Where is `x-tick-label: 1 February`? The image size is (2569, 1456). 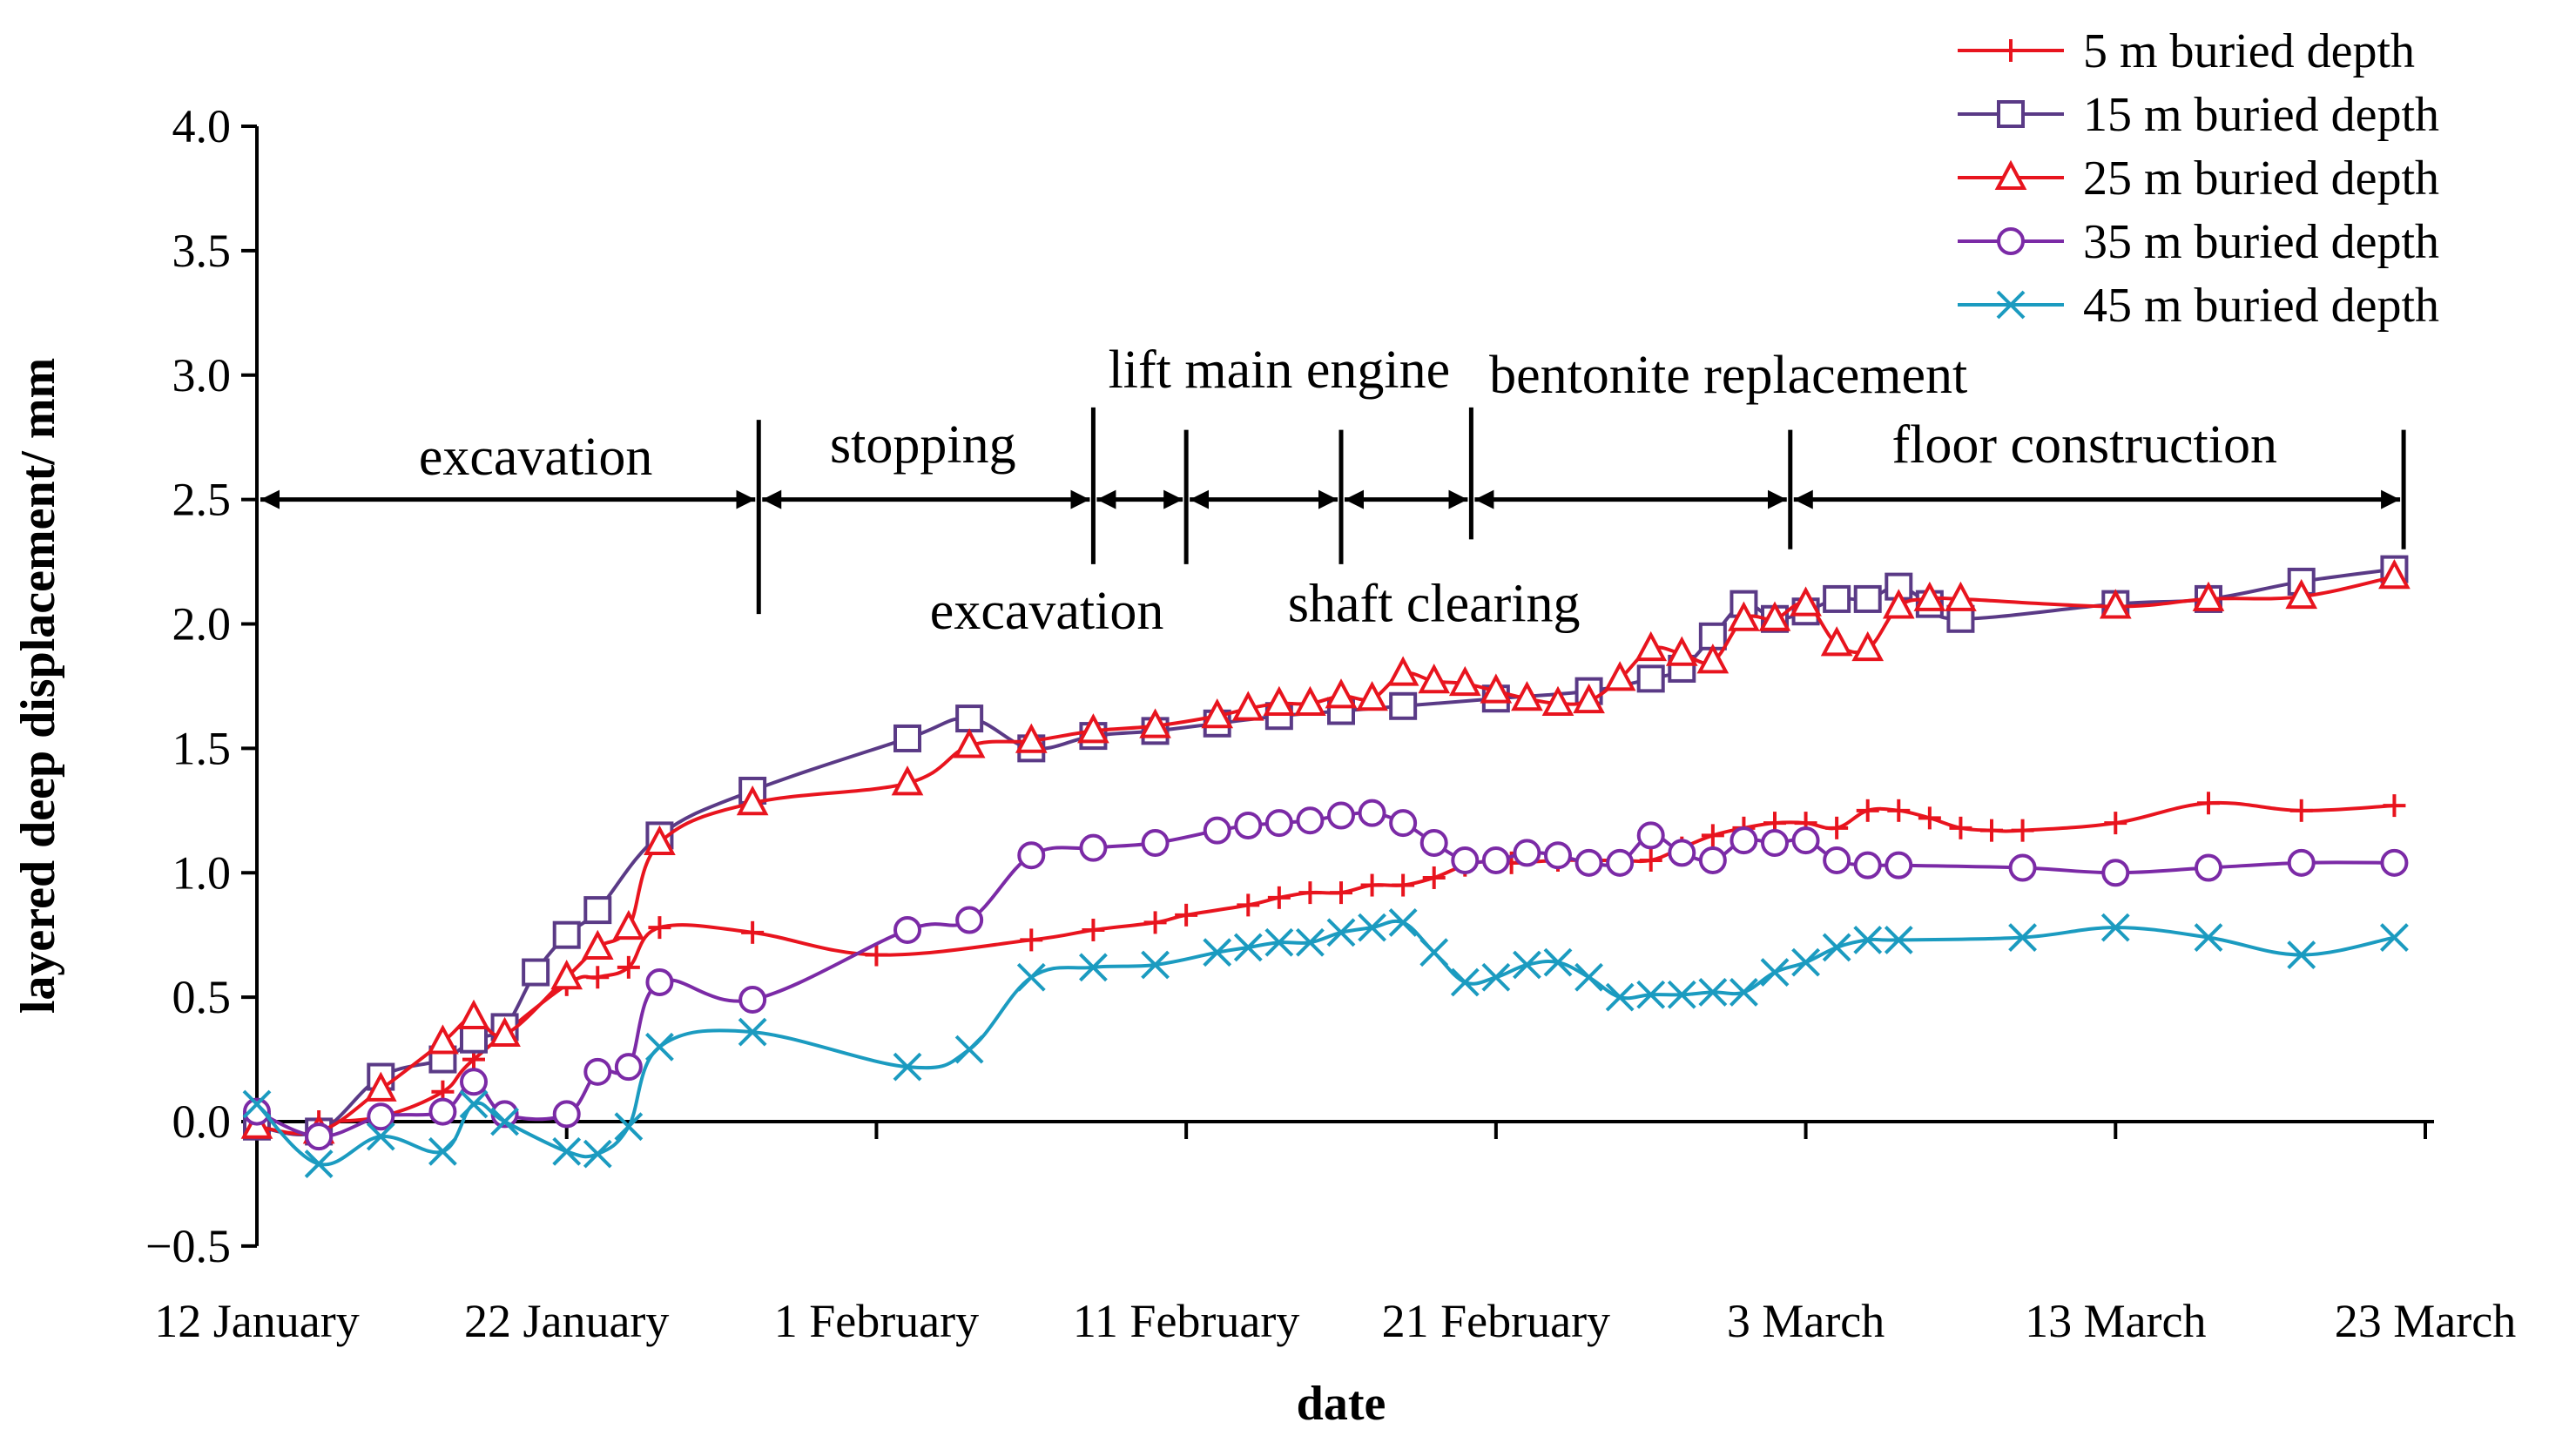
x-tick-label: 1 February is located at coordinates (876, 1321).